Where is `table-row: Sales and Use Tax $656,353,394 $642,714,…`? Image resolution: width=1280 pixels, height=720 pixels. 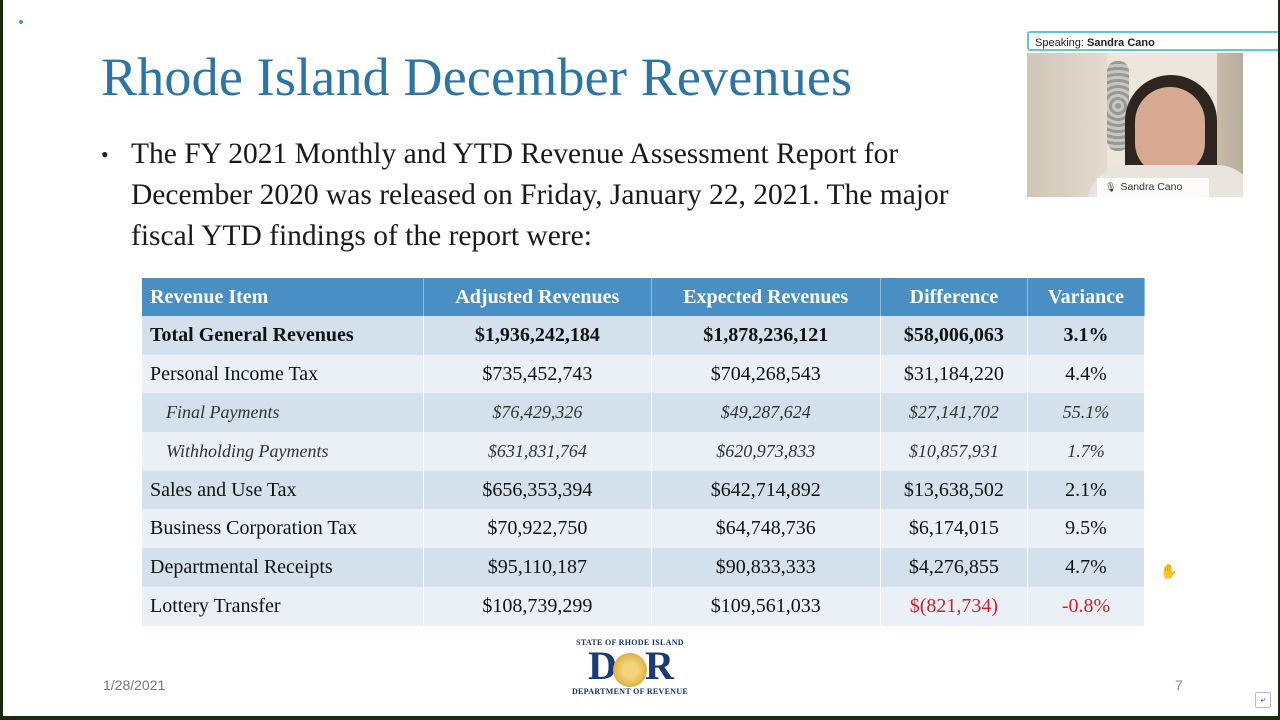
table-row: Sales and Use Tax $656,353,394 $642,714,… is located at coordinates (643, 490).